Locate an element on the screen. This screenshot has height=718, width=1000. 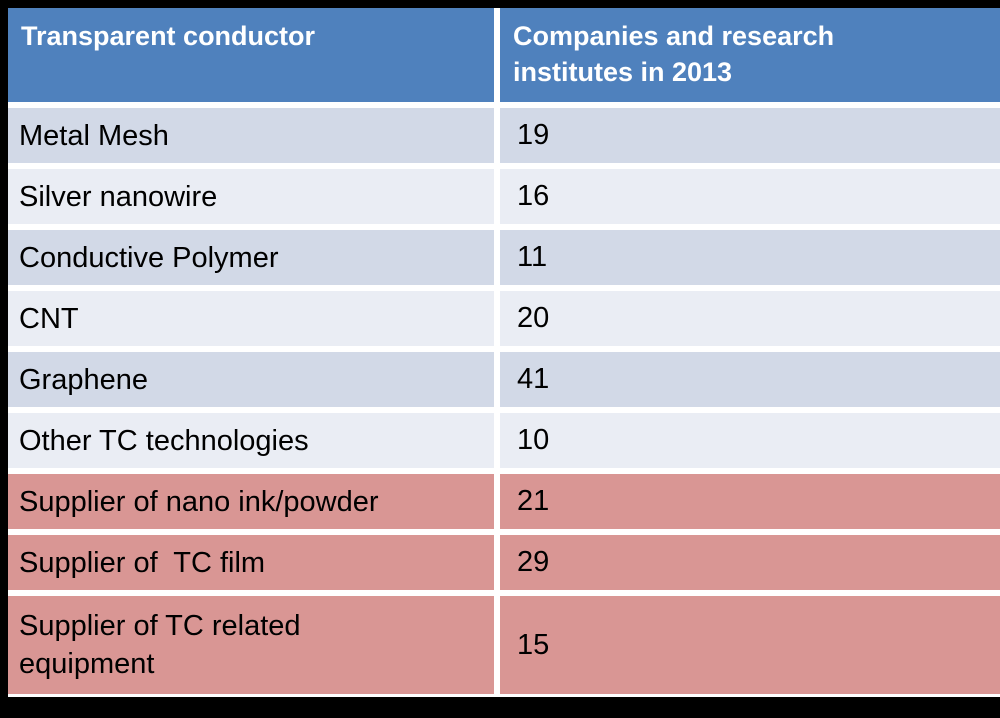
row-value-cell: 41 is located at coordinates (750, 379).